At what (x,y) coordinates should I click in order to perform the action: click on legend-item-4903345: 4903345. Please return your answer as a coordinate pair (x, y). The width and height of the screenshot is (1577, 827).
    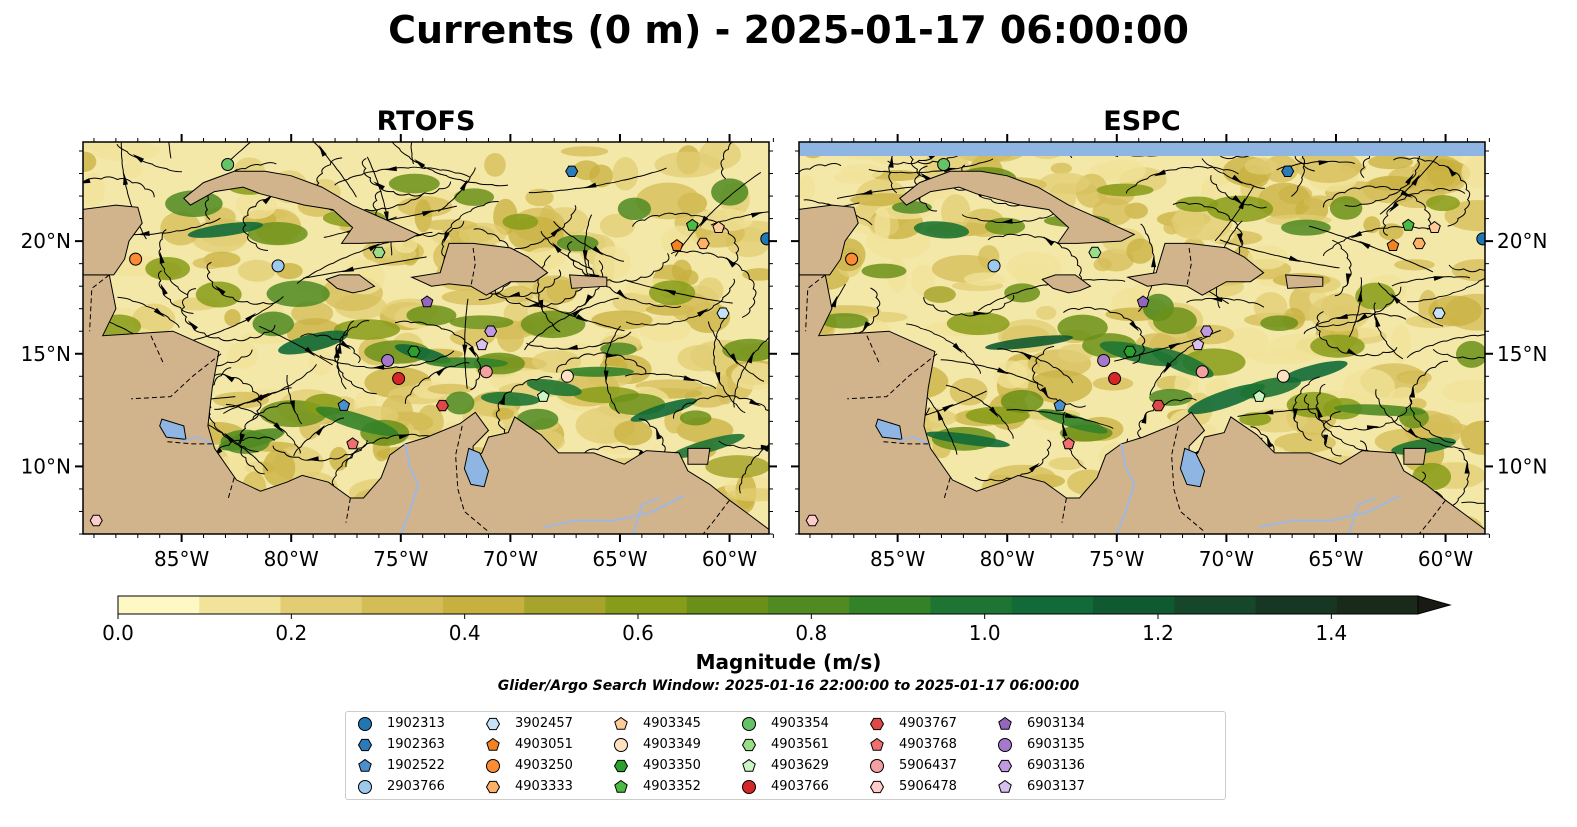
    Looking at the image, I should click on (656, 723).